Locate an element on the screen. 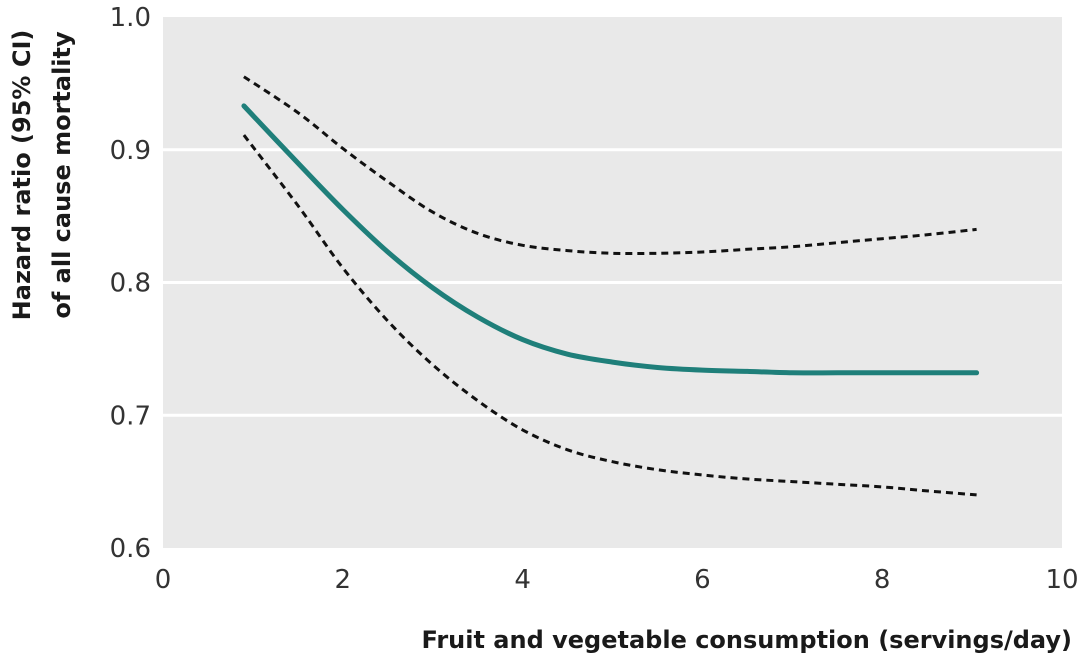  x-tick-label: 10 is located at coordinates (1061, 580).